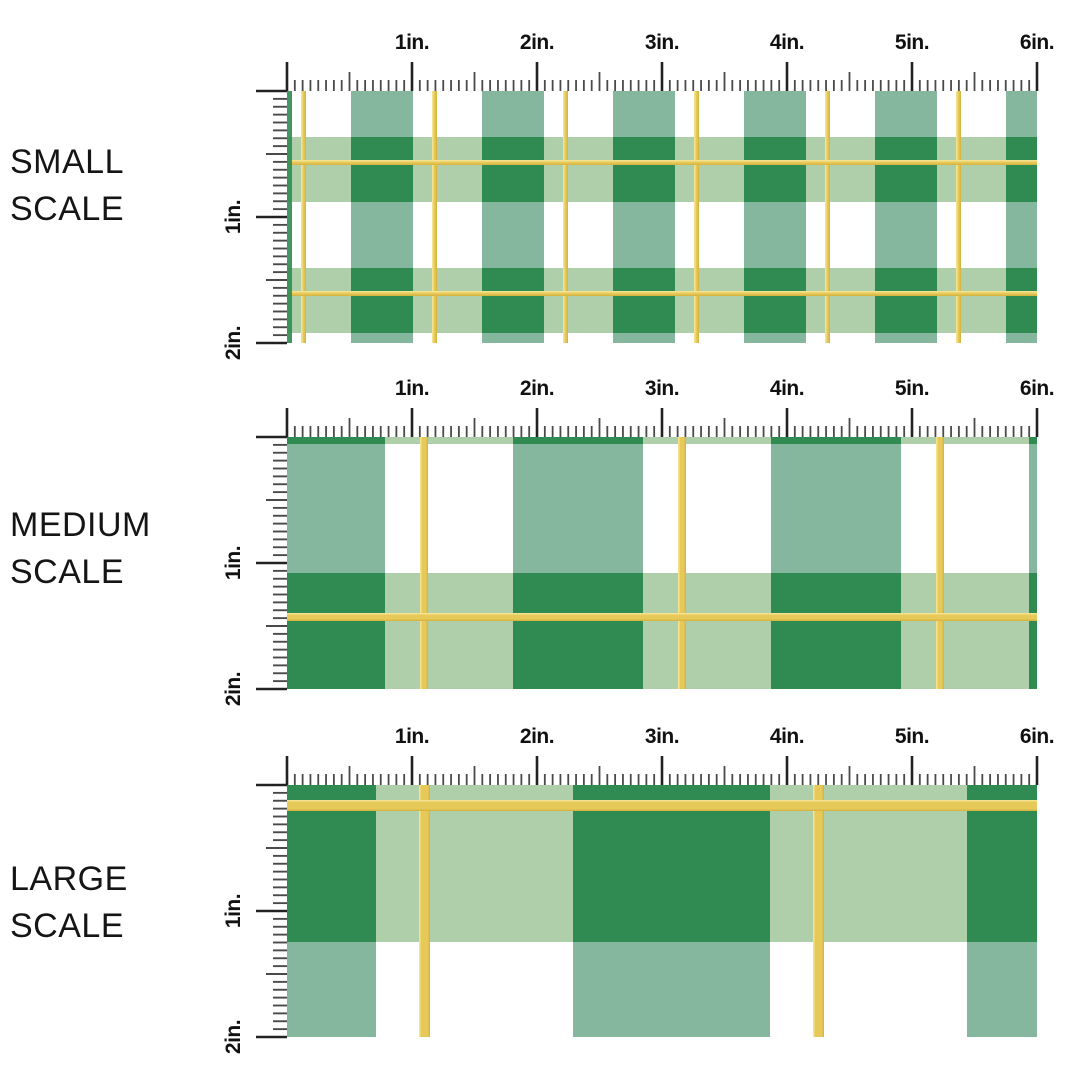 The image size is (1080, 1080). What do you see at coordinates (80, 525) in the screenshot?
I see `panel-title-line: MEDIUM` at bounding box center [80, 525].